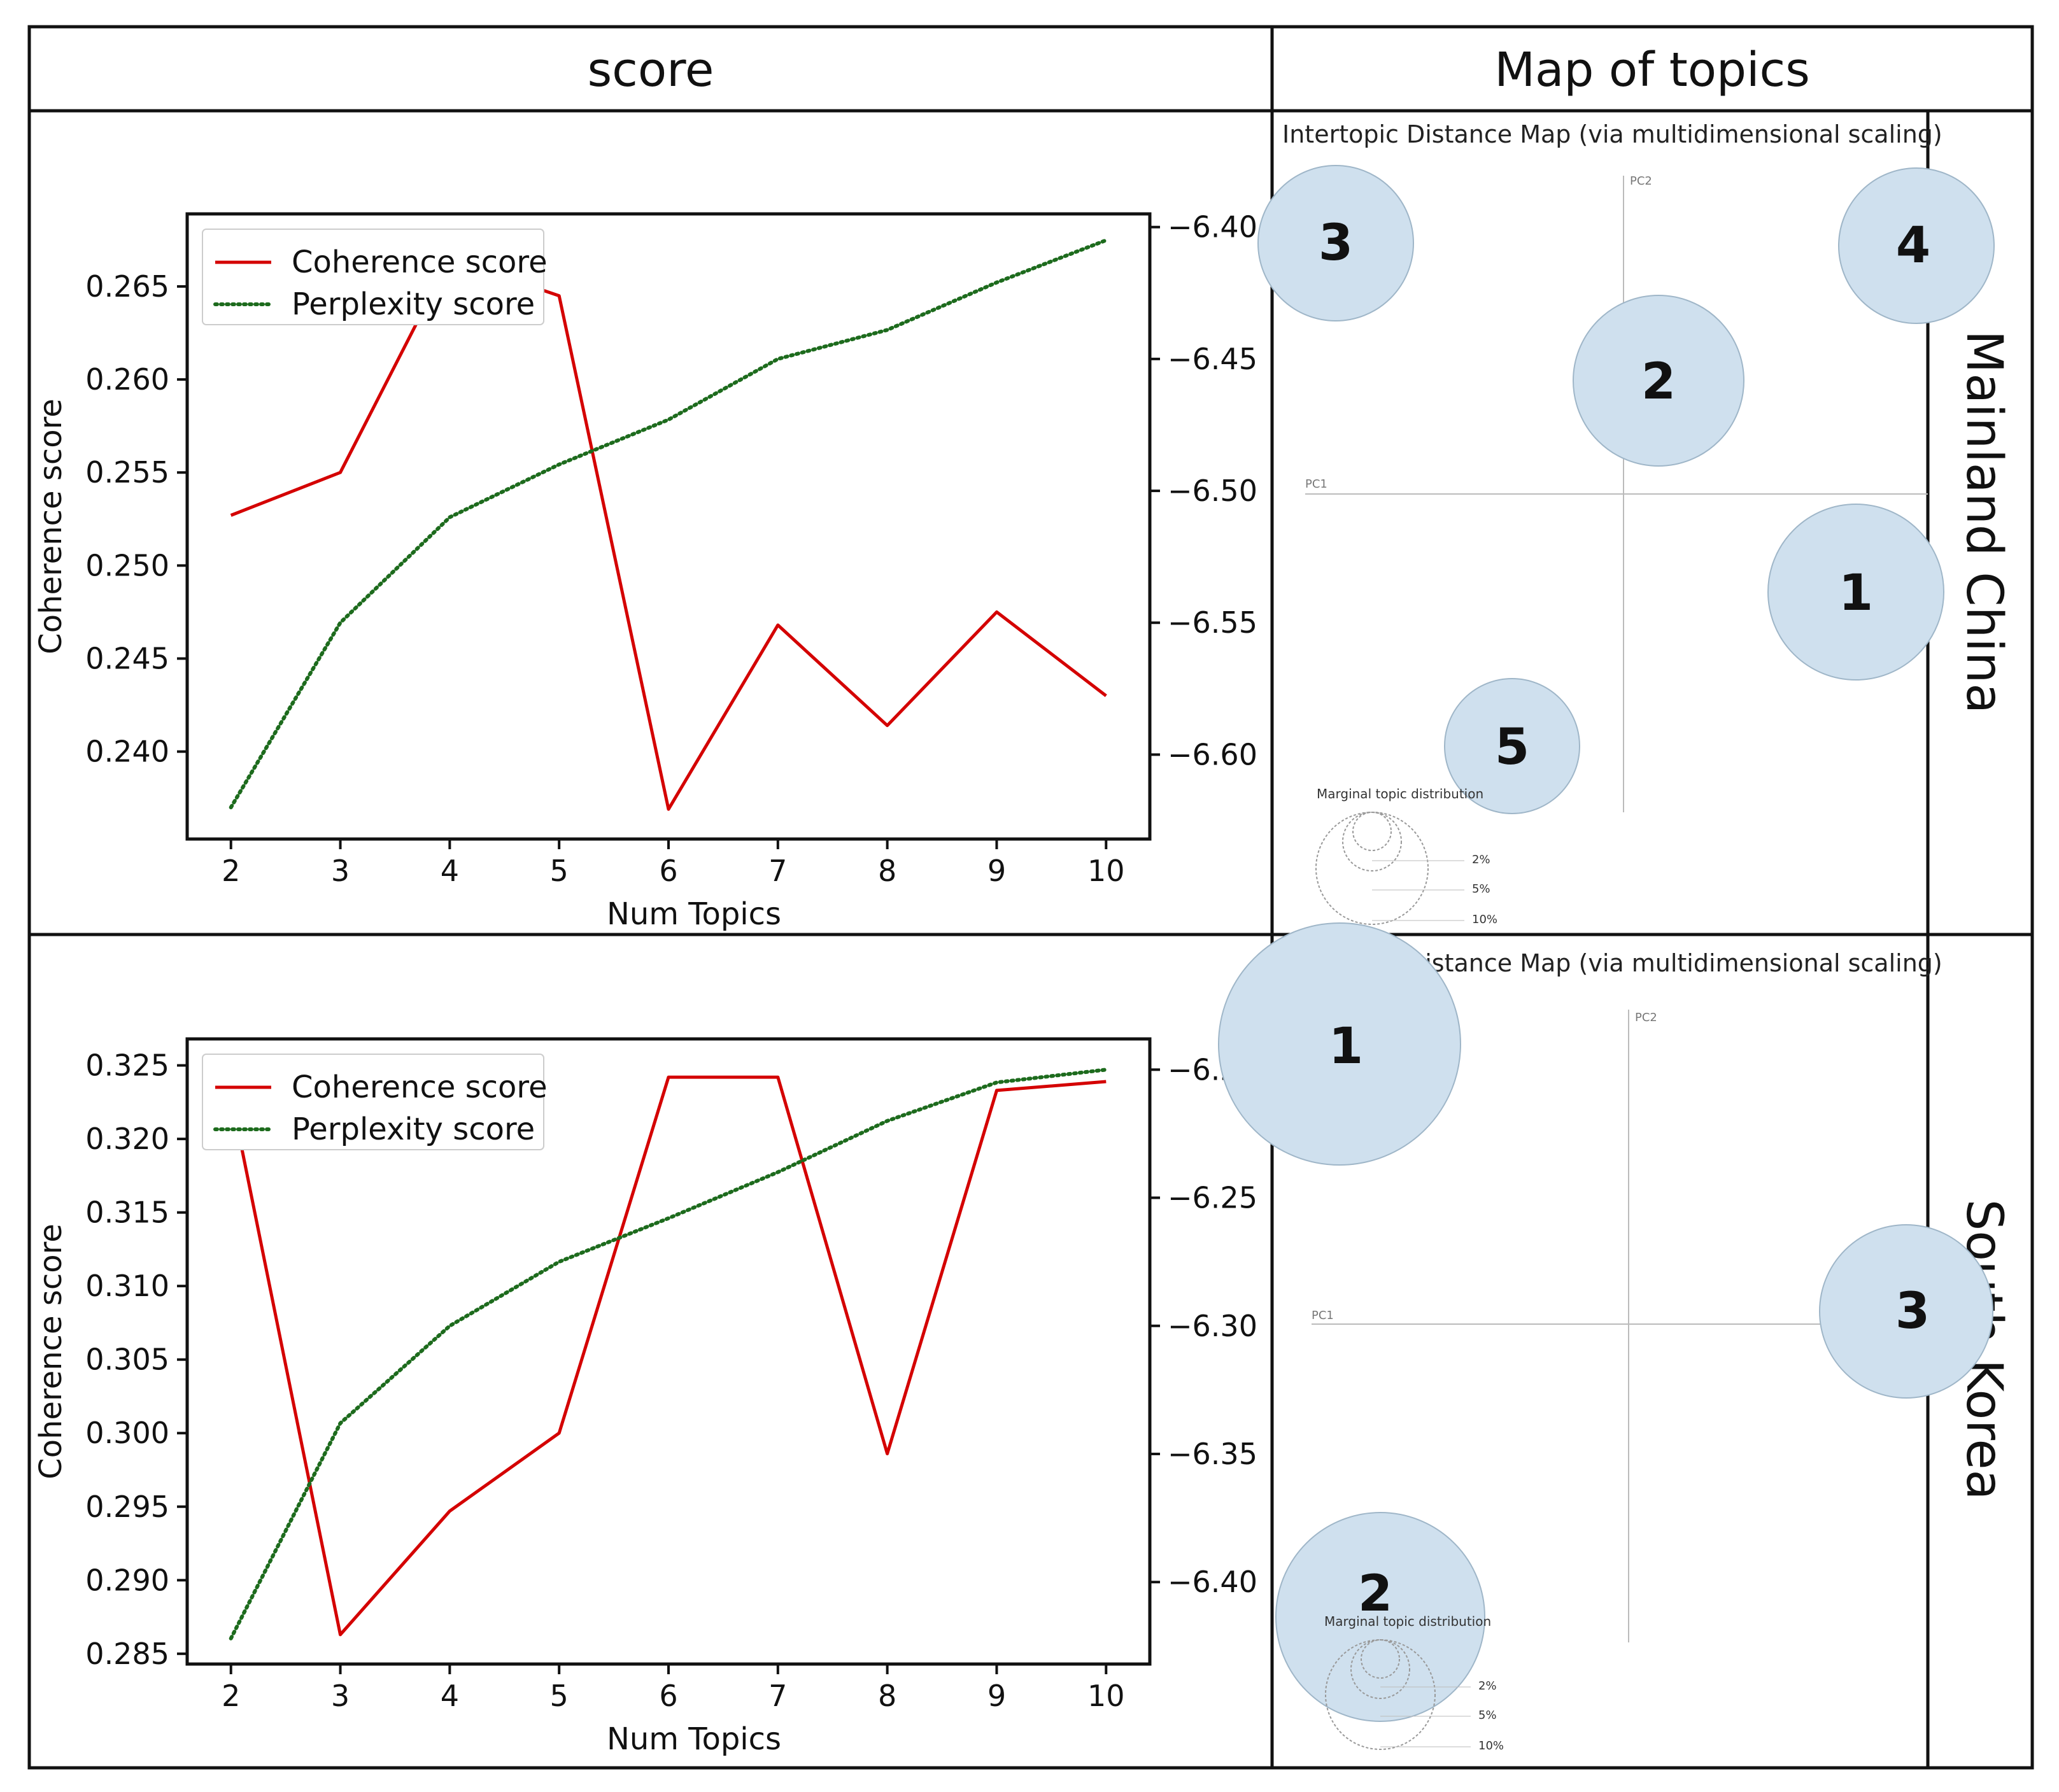 The width and height of the screenshot is (2059, 1792). I want to click on y2-tick-label: −6.60, so click(1213, 754).